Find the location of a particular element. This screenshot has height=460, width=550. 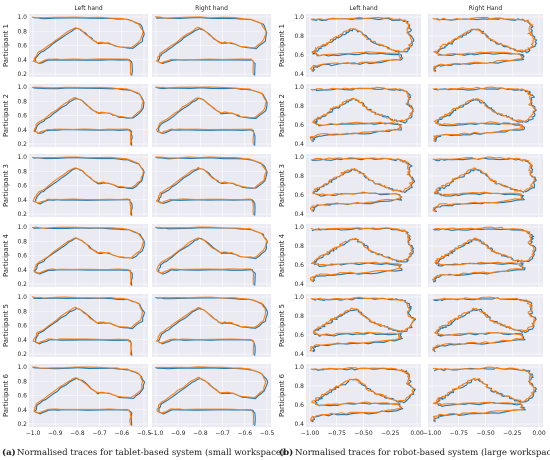

row-label-participant-6: Participant 6 is located at coordinates (6, 395).